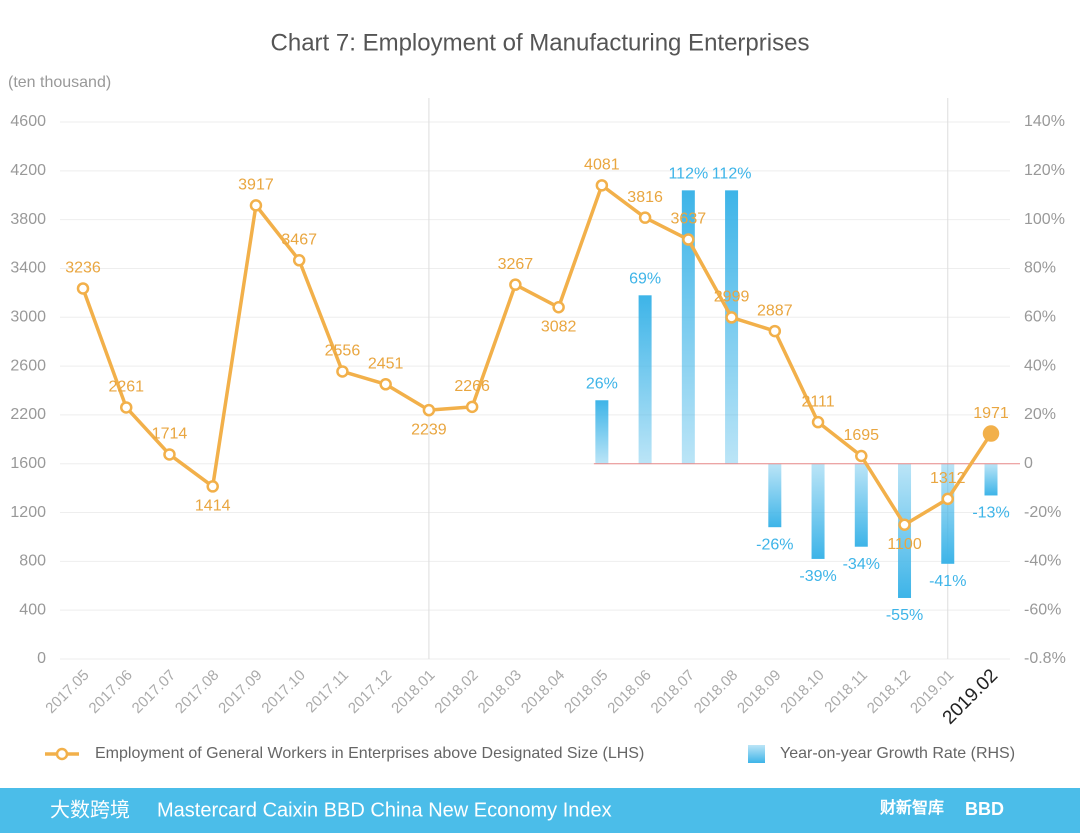 The image size is (1080, 833). Describe the element at coordinates (516, 264) in the screenshot. I see `line-value-label: 3267` at that location.